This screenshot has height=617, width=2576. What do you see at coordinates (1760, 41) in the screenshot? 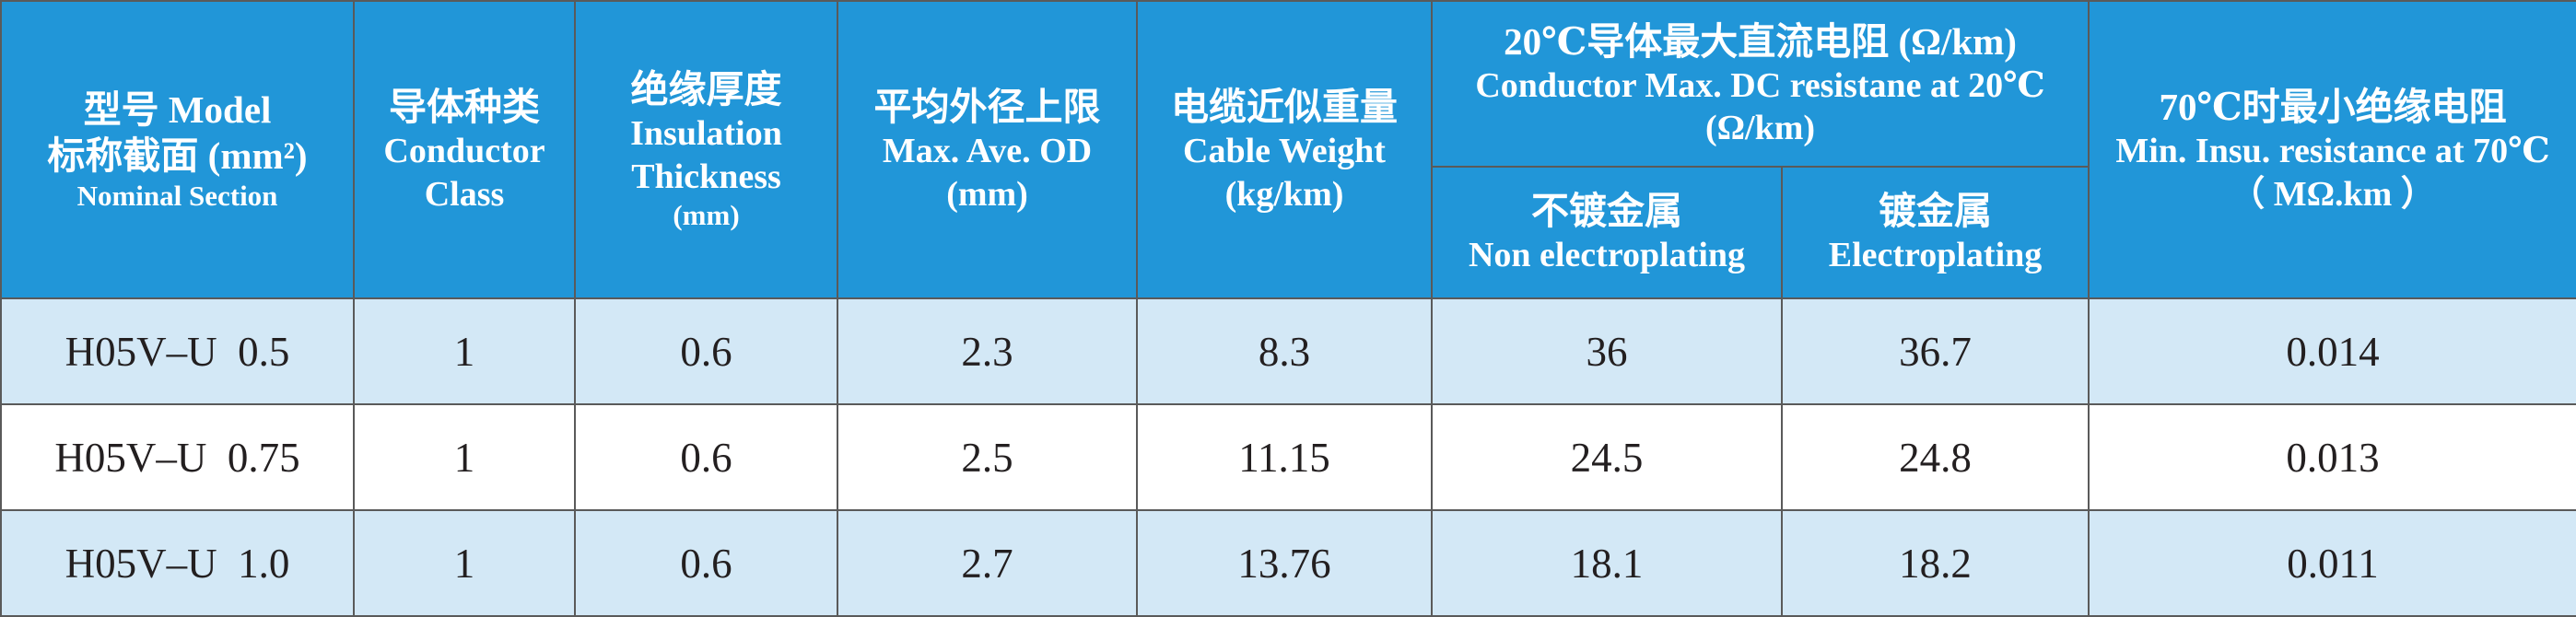
I see `header-resistance-zh: 20℃导体最大直流电阻 (Ω/km)` at bounding box center [1760, 41].